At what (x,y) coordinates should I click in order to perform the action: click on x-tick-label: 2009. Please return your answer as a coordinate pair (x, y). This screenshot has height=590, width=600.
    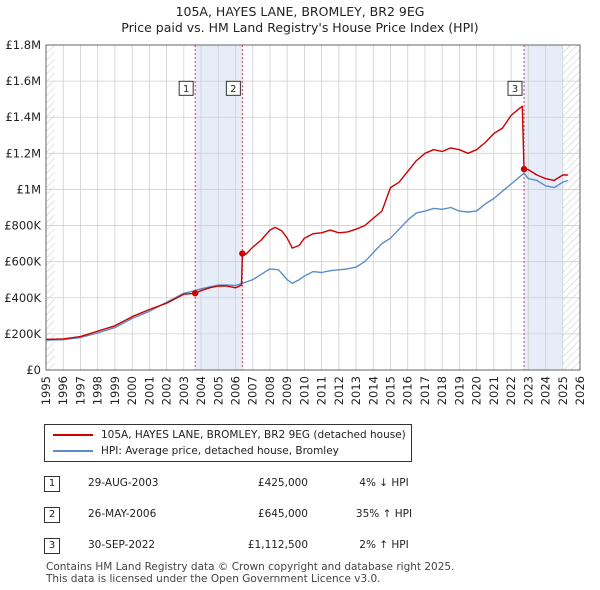
    Looking at the image, I should click on (287, 390).